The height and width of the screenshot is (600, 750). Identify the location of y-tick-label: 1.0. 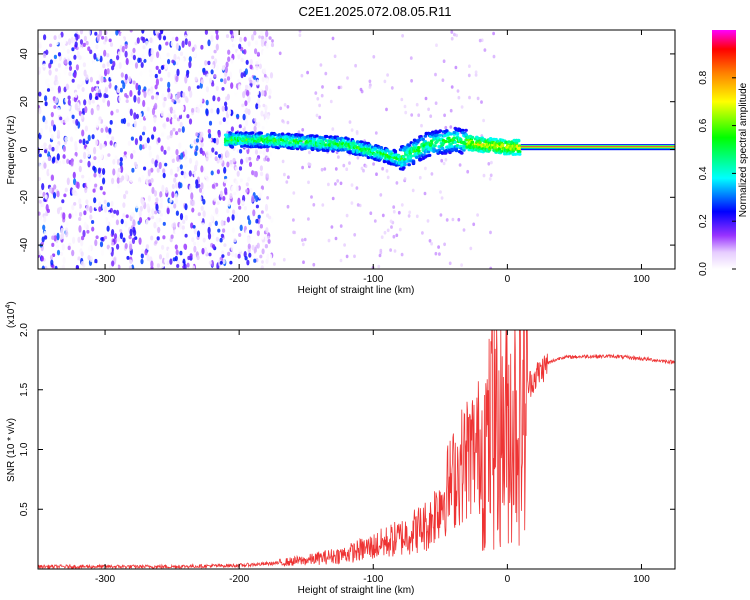
(24, 449).